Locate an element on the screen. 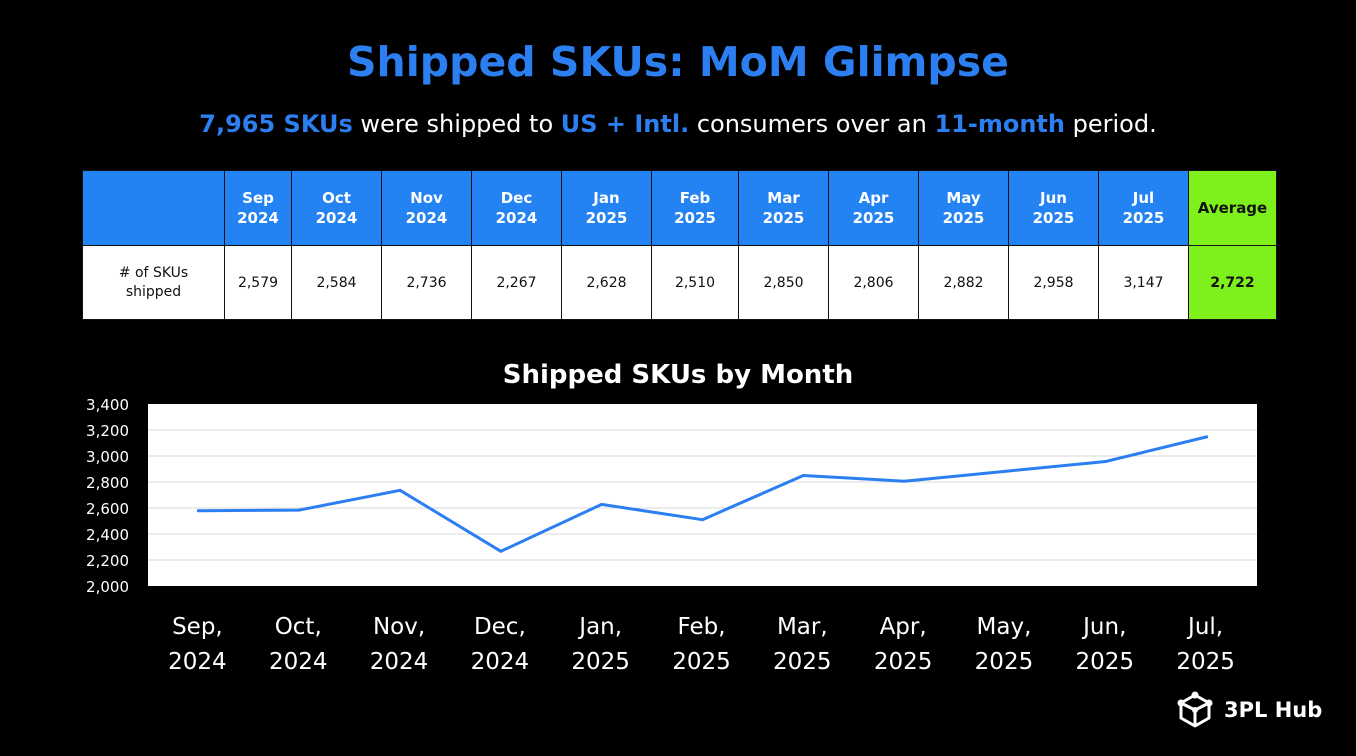 This screenshot has width=1356, height=756. month-header: Jul 2025 is located at coordinates (1143, 208).